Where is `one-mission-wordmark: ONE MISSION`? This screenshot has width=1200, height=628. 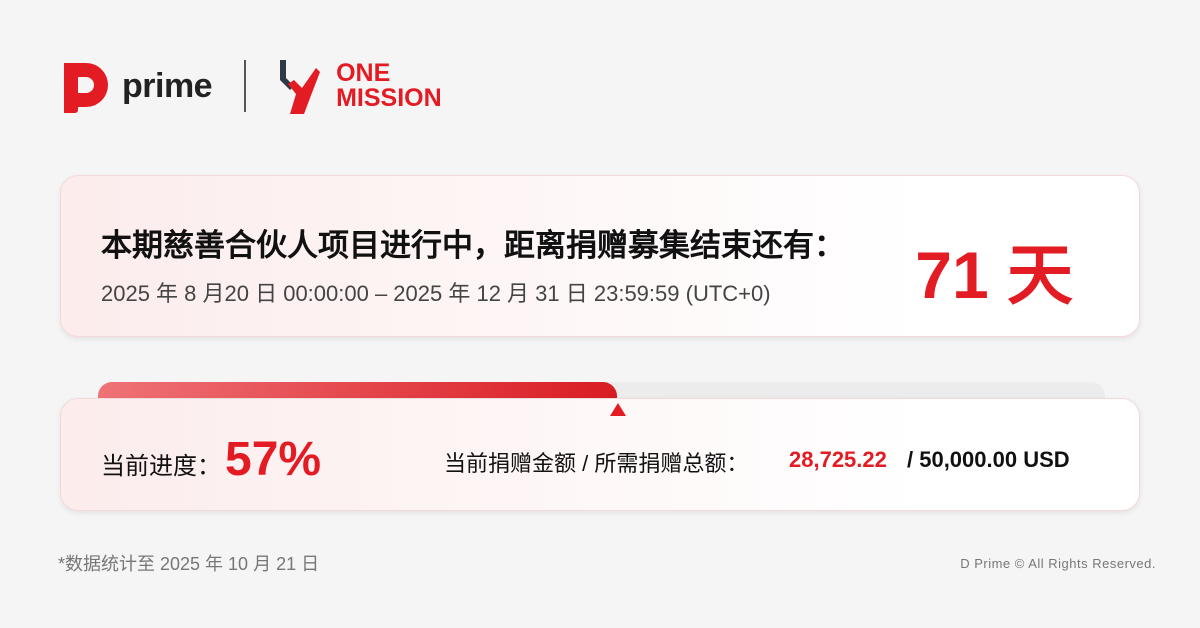 one-mission-wordmark: ONE MISSION is located at coordinates (389, 86).